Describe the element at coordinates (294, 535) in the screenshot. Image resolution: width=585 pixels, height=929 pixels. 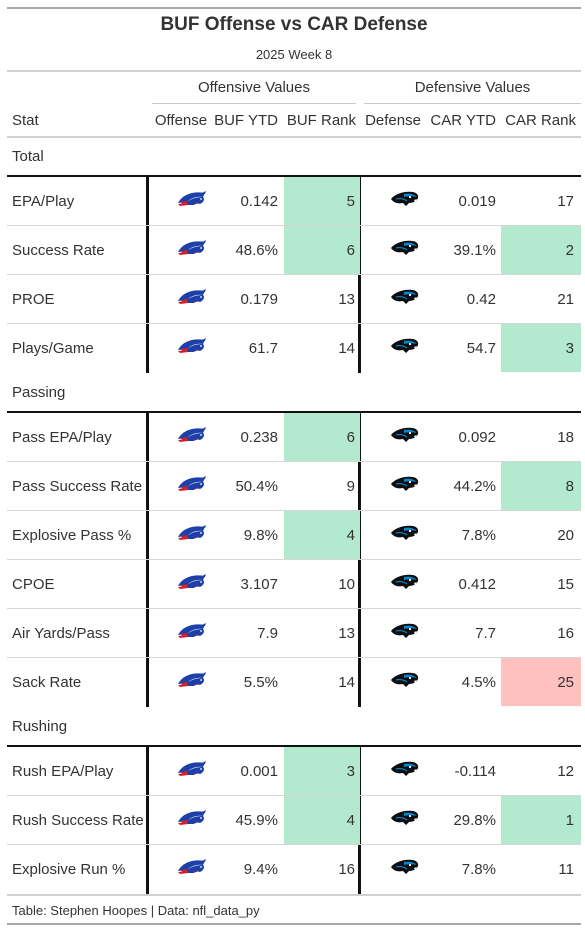
I see `table-row: Explosive Pass % 9.8% 4 7.8% 20` at that location.